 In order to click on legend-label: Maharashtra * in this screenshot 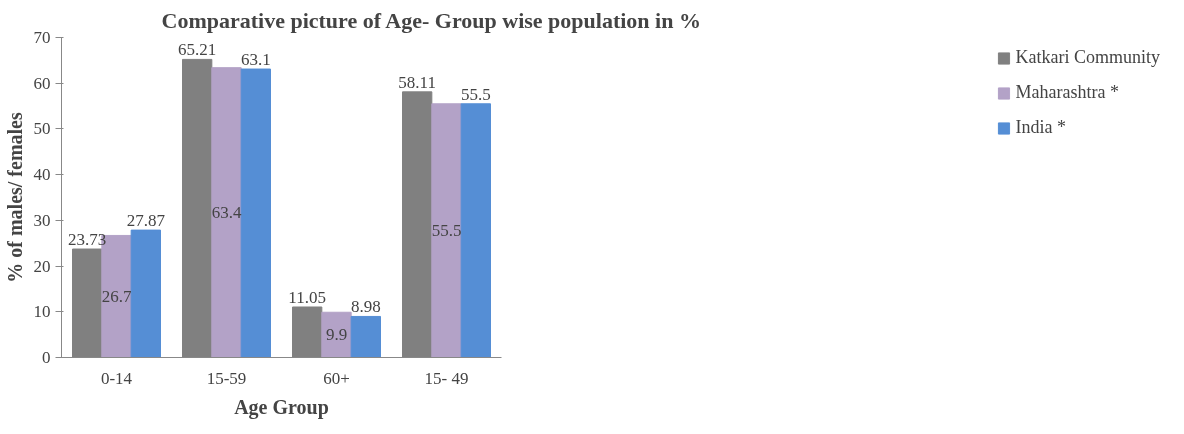, I will do `click(1067, 92)`.